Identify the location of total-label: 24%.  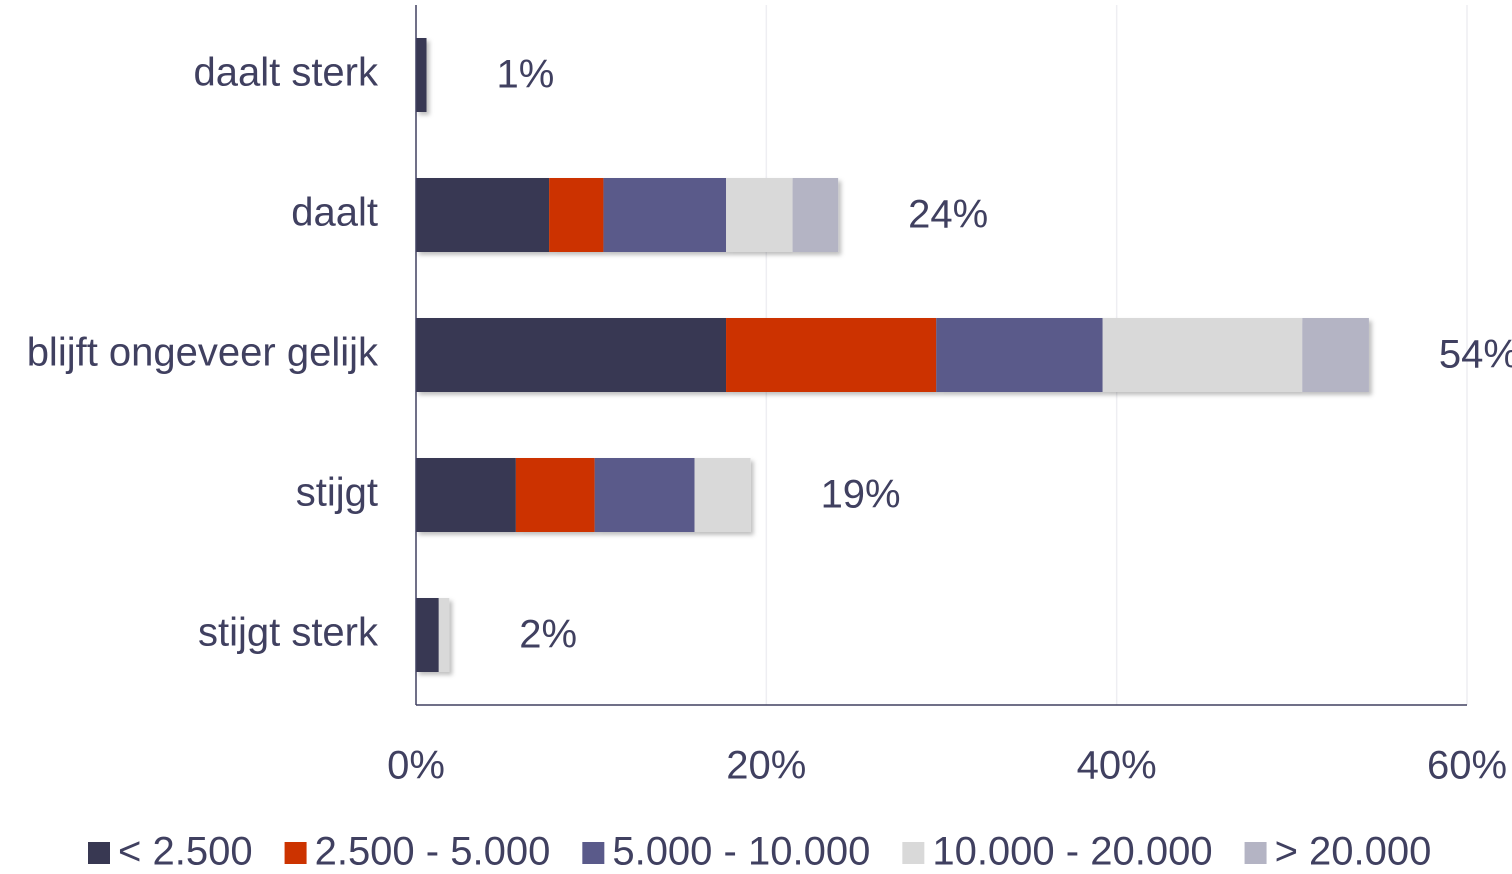
(948, 215).